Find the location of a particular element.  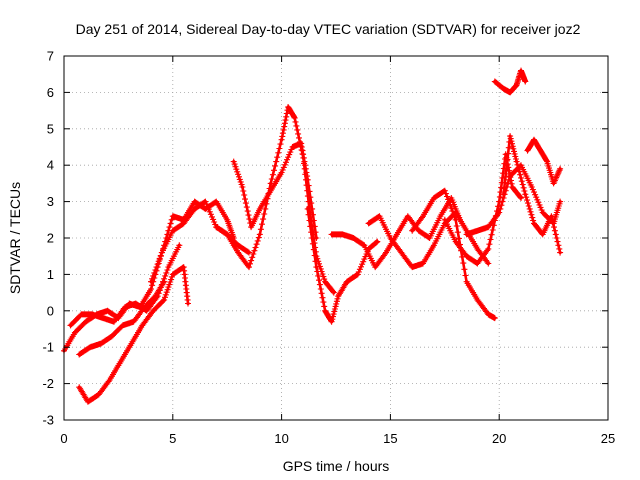

y-tick-label: -3 is located at coordinates (48, 420).